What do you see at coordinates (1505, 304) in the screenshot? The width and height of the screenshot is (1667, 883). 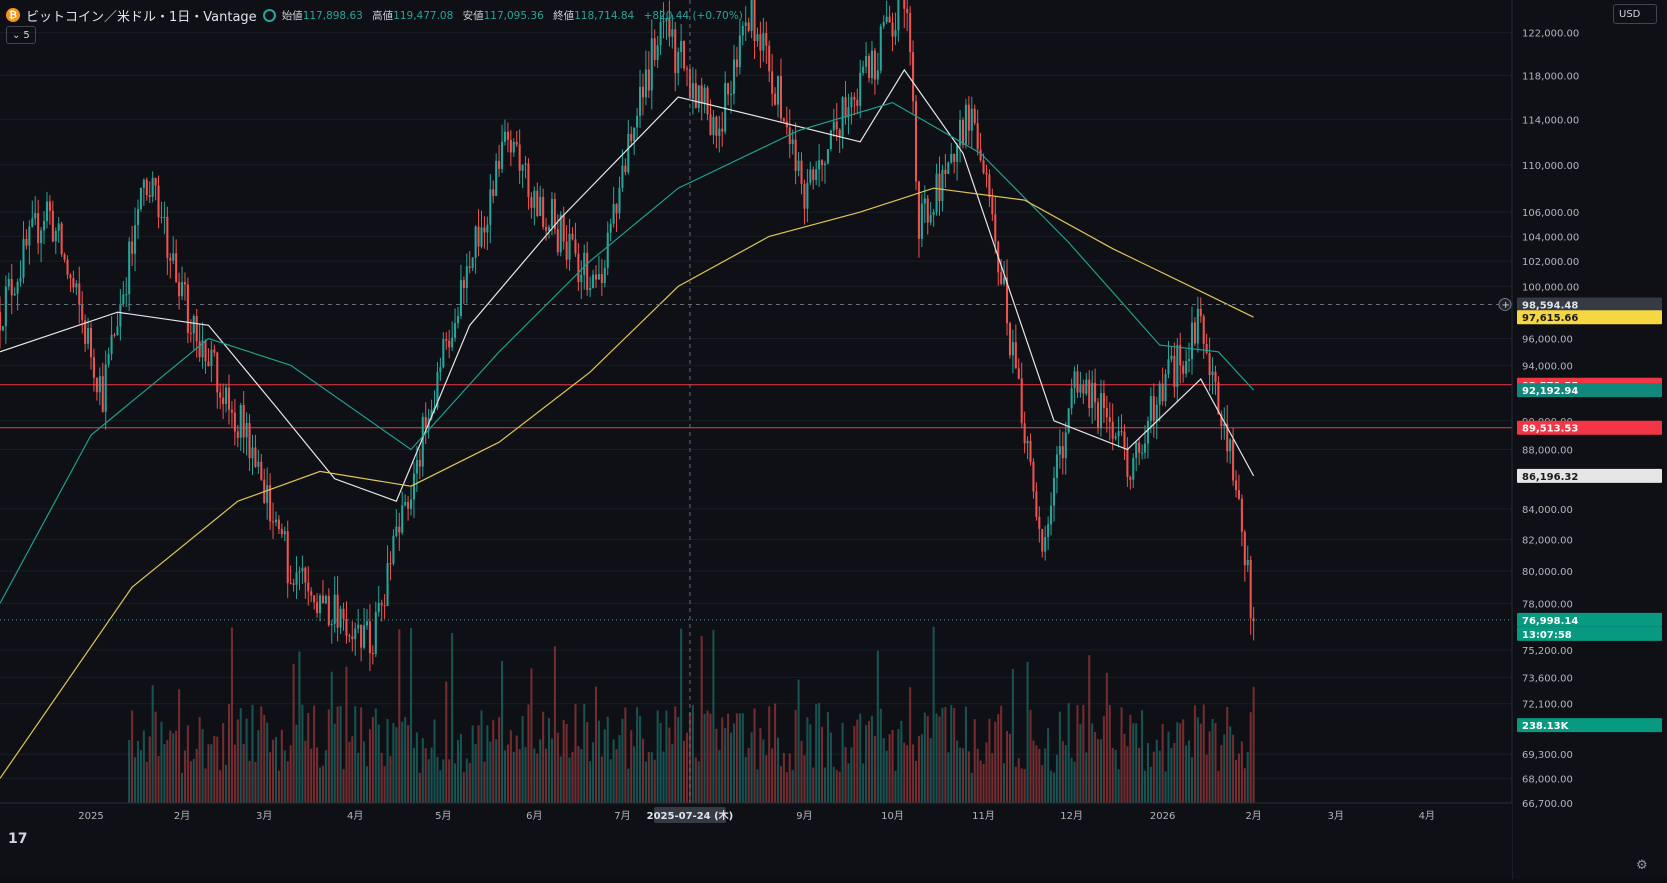 I see `add-alert-icon: +` at bounding box center [1505, 304].